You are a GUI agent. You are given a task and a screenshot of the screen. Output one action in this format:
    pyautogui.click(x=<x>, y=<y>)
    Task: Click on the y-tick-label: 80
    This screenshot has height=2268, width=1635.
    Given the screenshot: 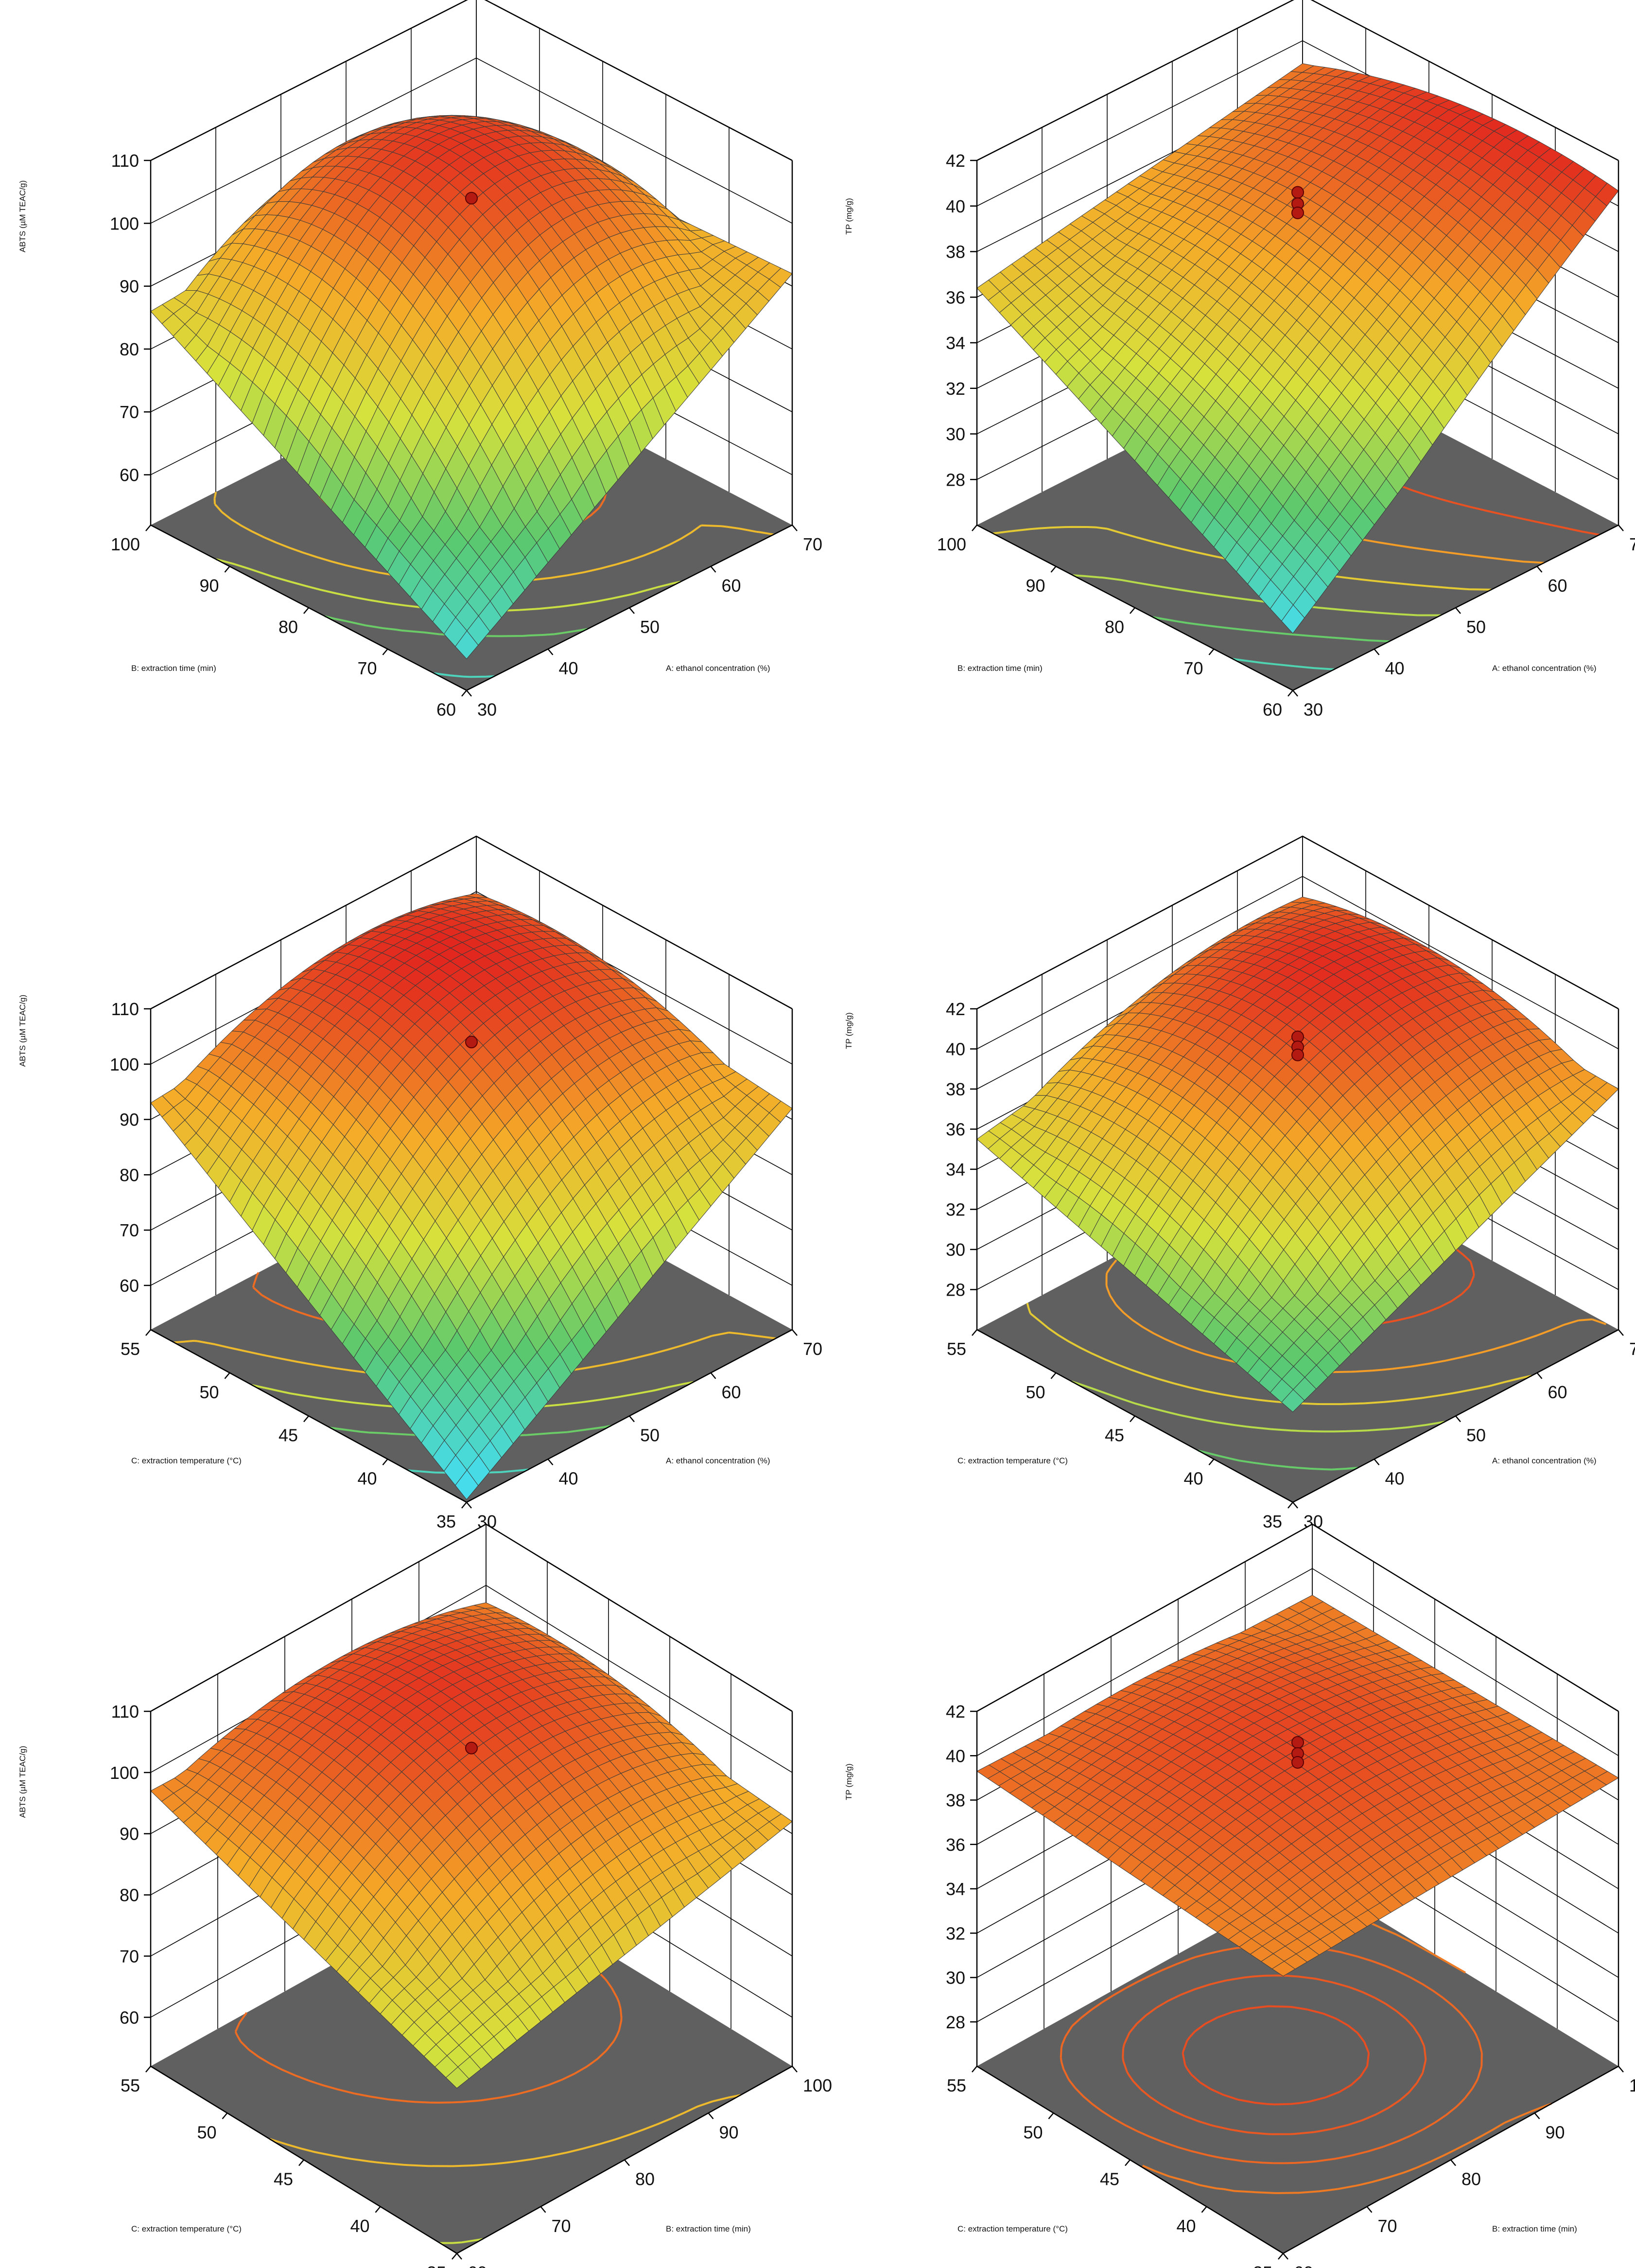 What is the action you would take?
    pyautogui.click(x=288, y=627)
    